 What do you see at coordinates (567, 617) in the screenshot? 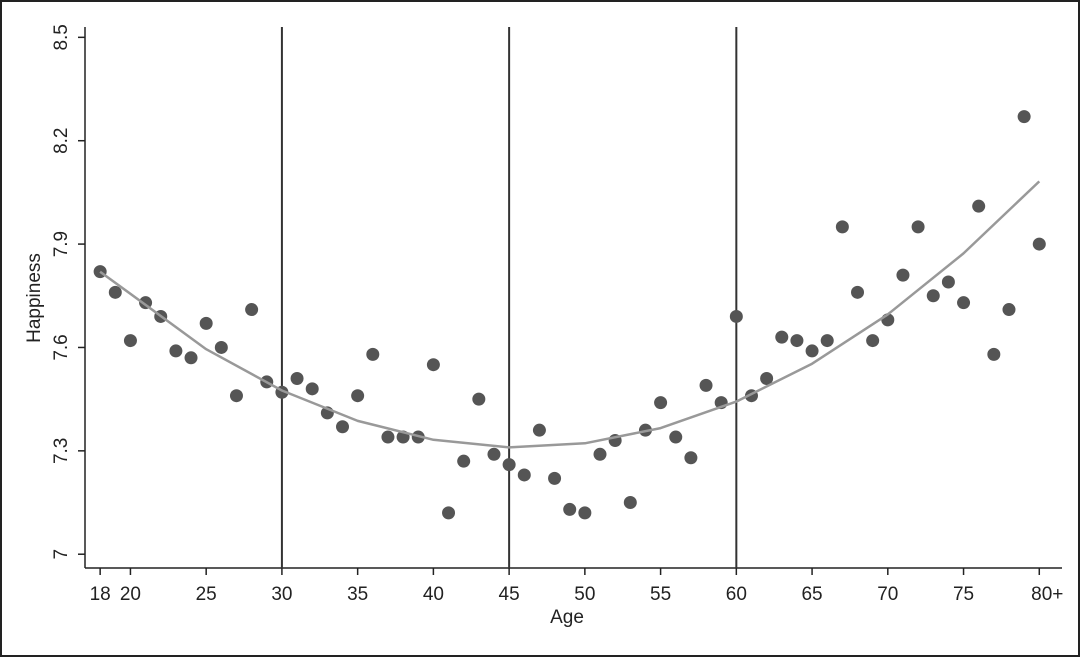
I see `x-axis-label: Age` at bounding box center [567, 617].